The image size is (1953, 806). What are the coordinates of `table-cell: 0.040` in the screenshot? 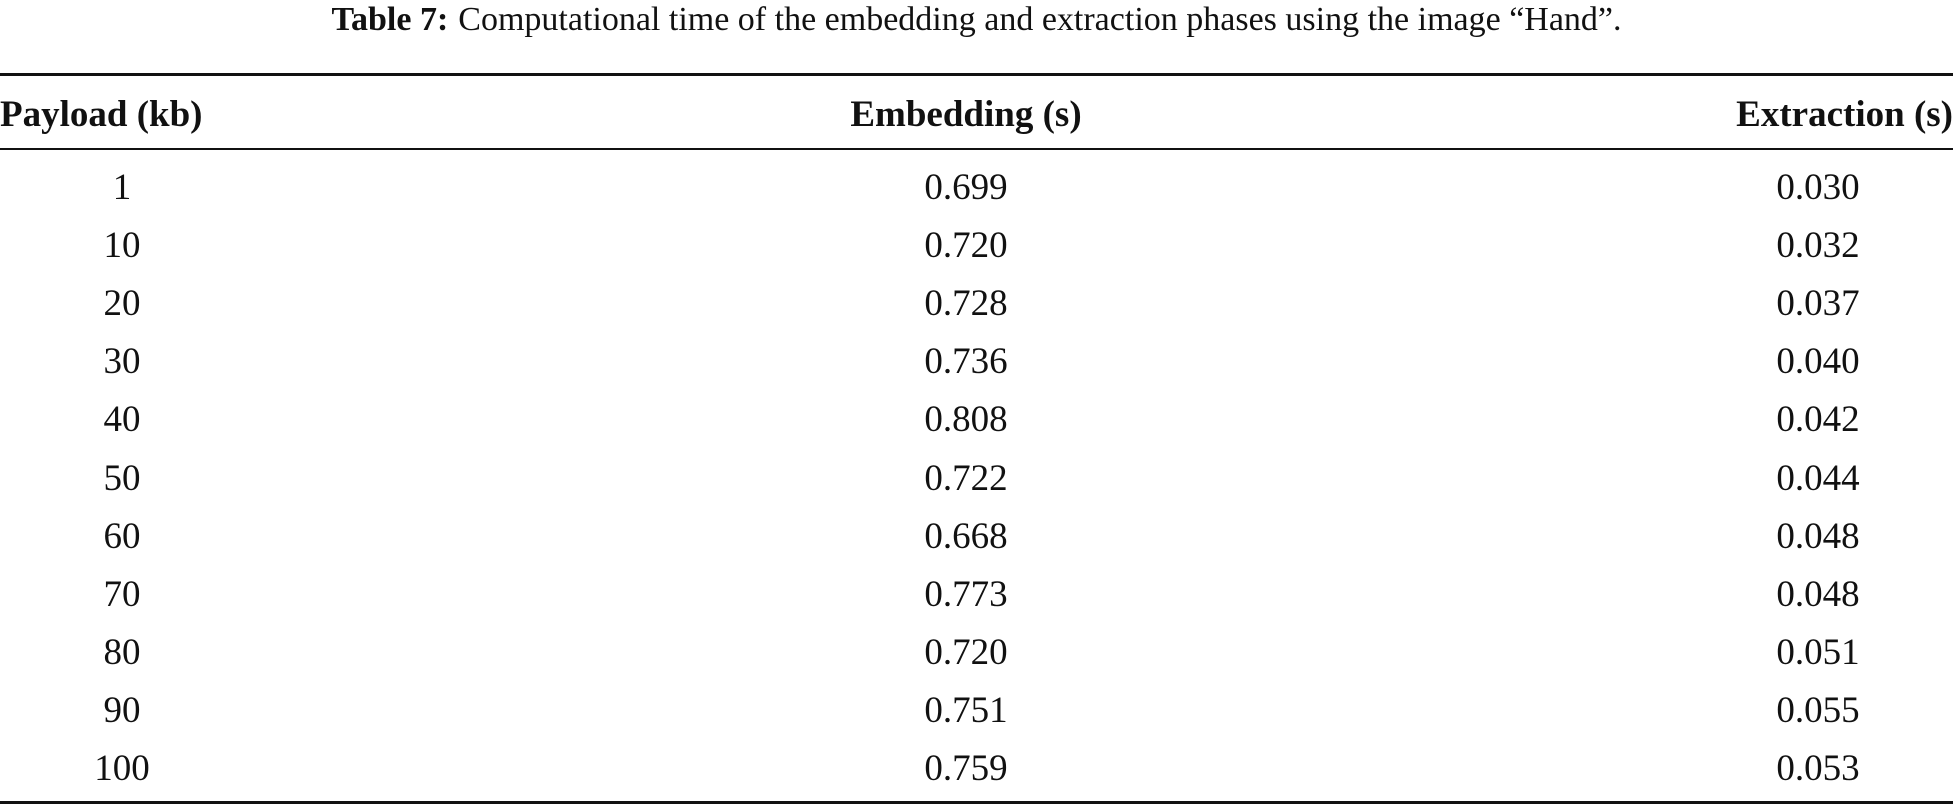 It's located at (1818, 362).